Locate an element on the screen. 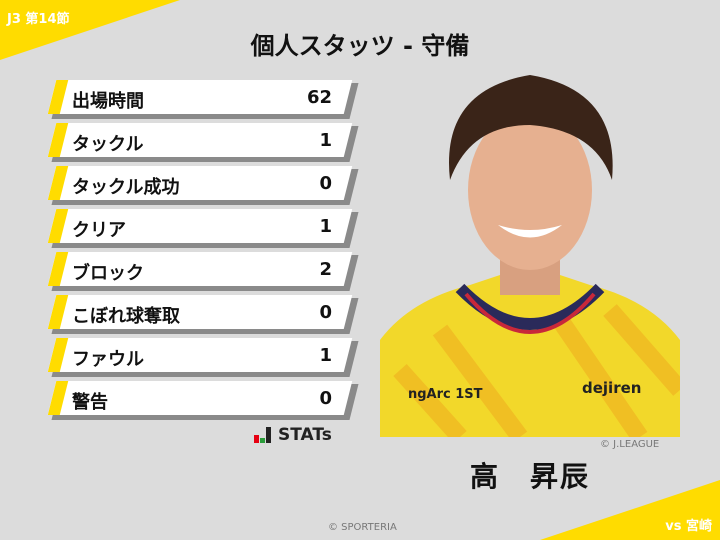 The height and width of the screenshot is (540, 720). player-name: 高 昇辰 is located at coordinates (530, 476).